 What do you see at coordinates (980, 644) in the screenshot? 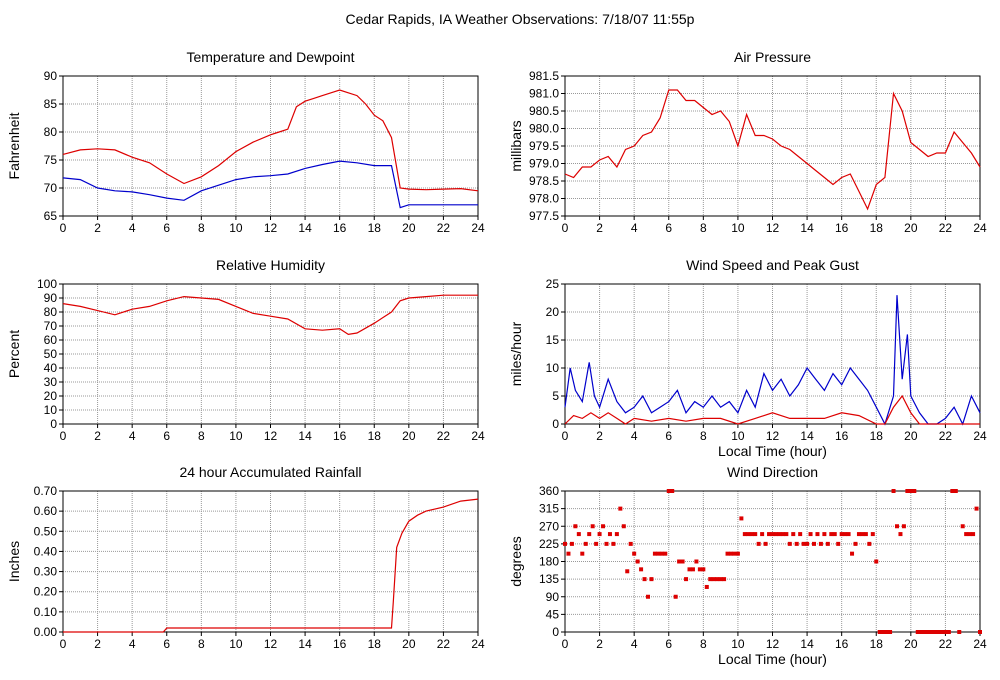
I see `wind-direction-x-tick-label: 24` at bounding box center [980, 644].